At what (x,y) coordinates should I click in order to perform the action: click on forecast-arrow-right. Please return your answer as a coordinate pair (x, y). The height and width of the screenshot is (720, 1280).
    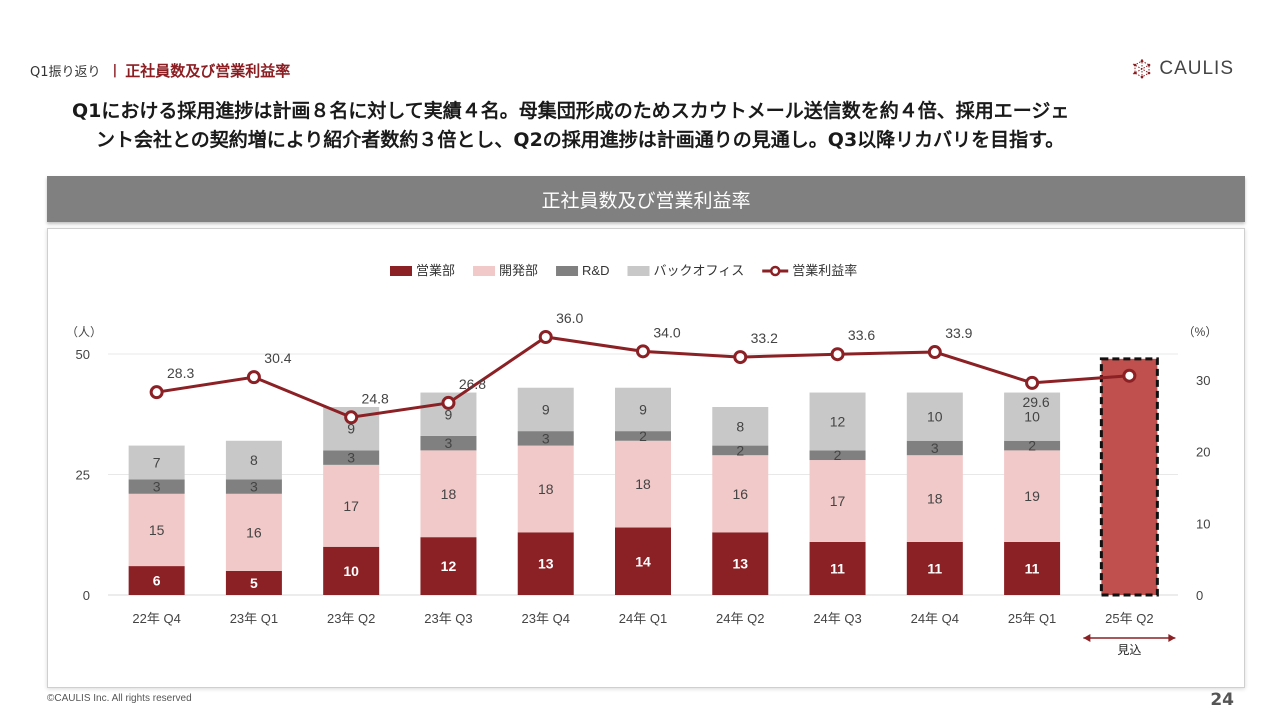
    Looking at the image, I should click on (1172, 638).